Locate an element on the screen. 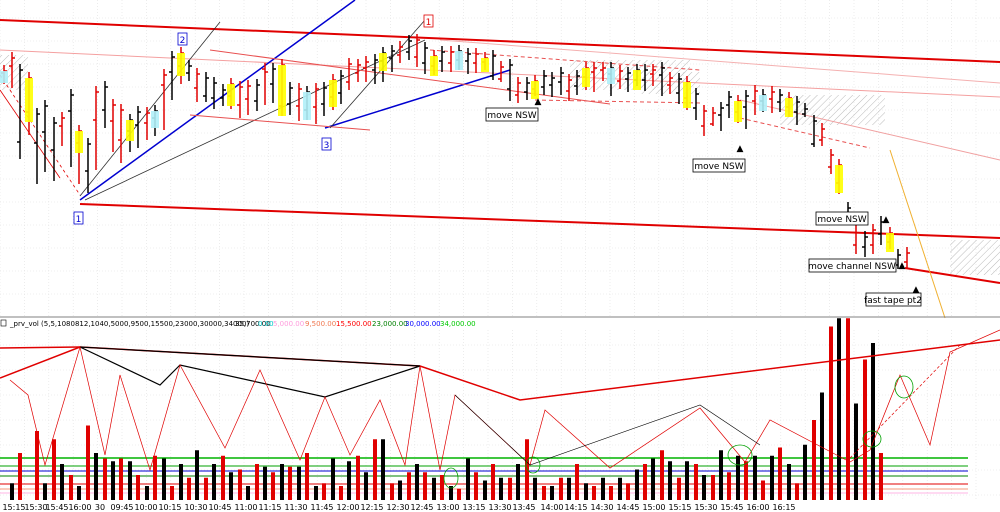 The image size is (1000, 512). x-tick-label: 14:15 is located at coordinates (575, 507).